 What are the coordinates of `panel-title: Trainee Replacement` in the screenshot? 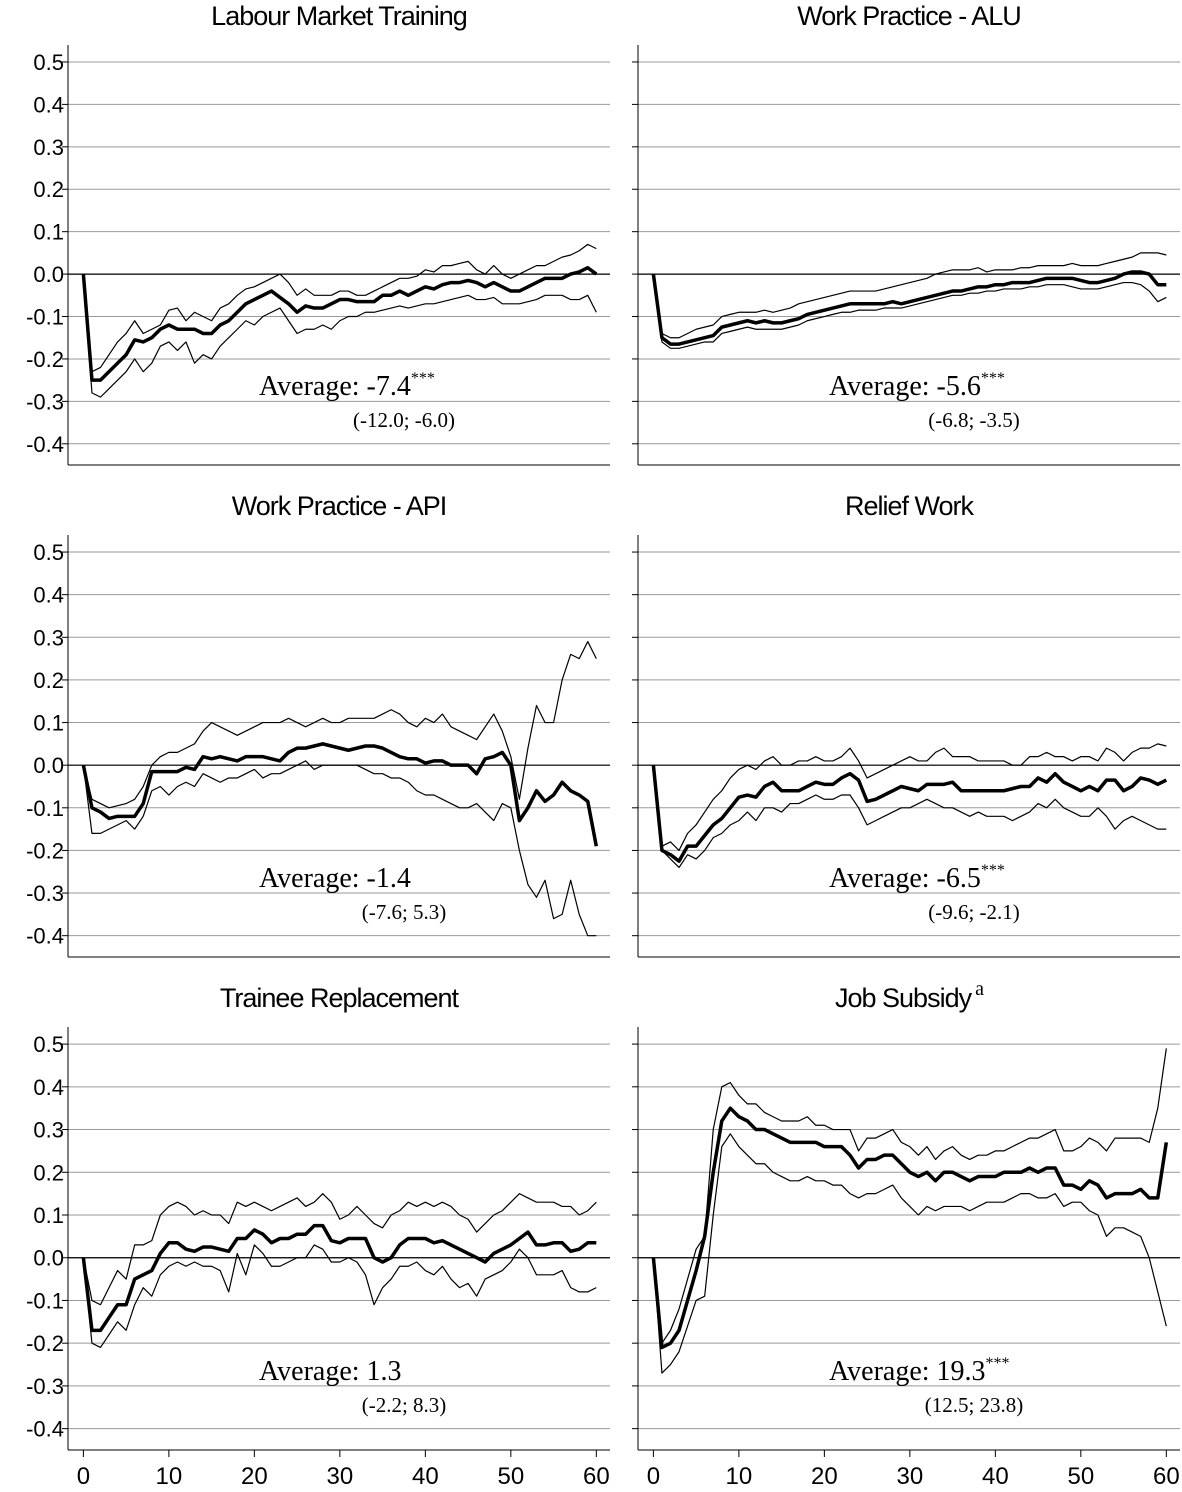 It's located at (340, 998).